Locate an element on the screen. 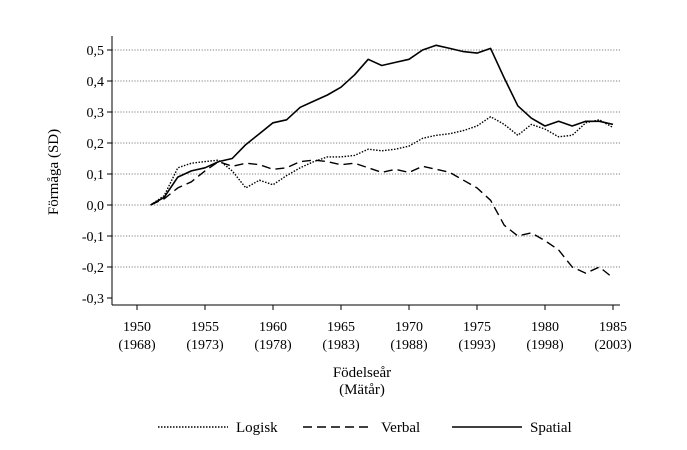 This screenshot has height=450, width=687. x-tick-sublabel: (1993) is located at coordinates (477, 345).